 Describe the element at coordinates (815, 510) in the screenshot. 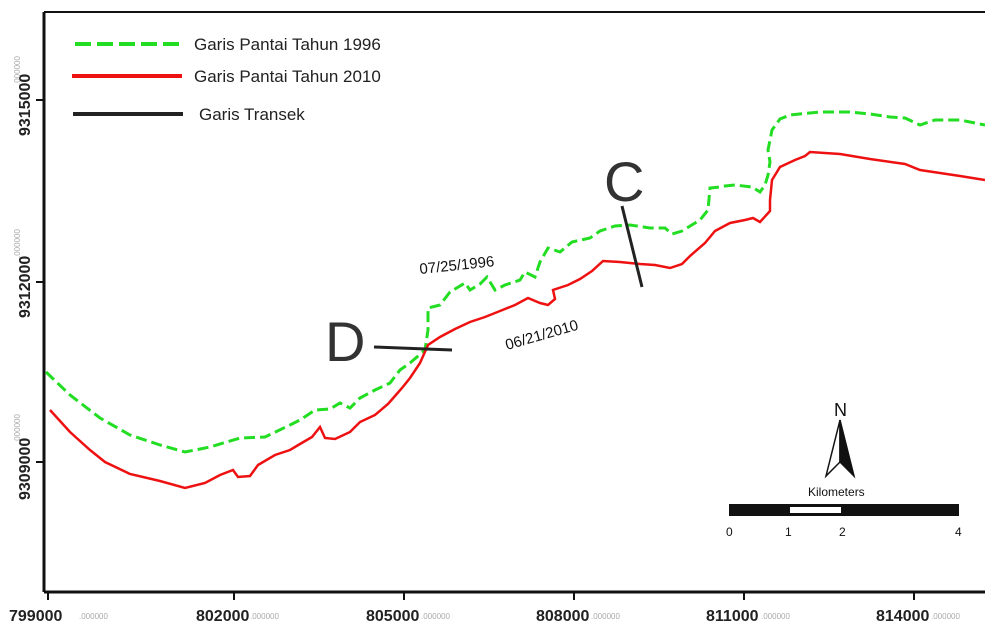

I see `scale-bar-segment` at that location.